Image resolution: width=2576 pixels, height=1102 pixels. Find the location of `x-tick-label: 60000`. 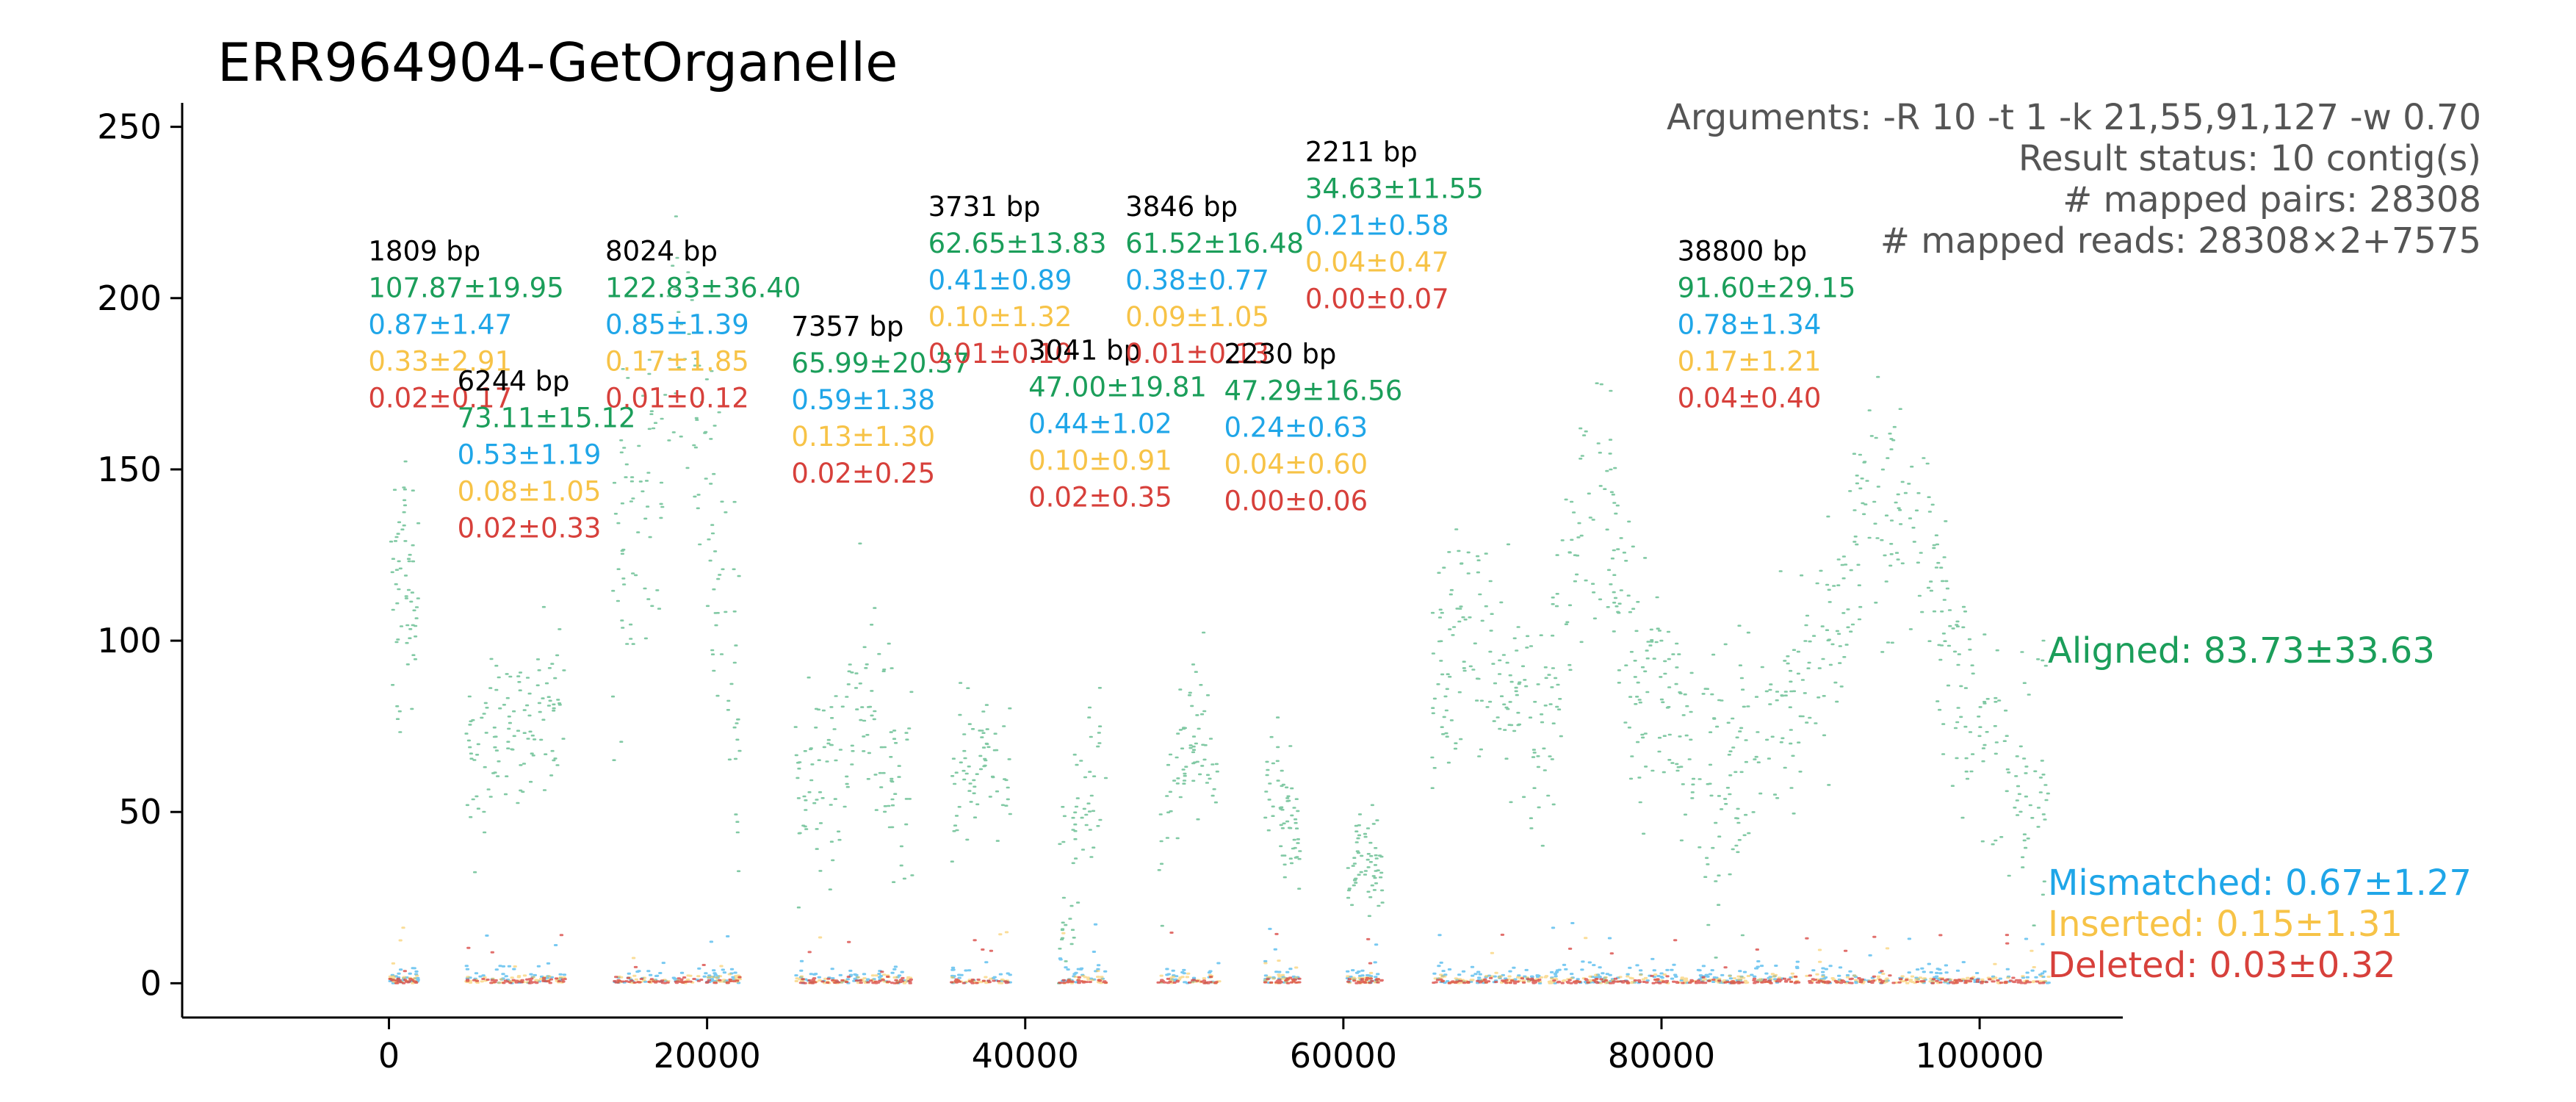

x-tick-label: 60000 is located at coordinates (1344, 1056).